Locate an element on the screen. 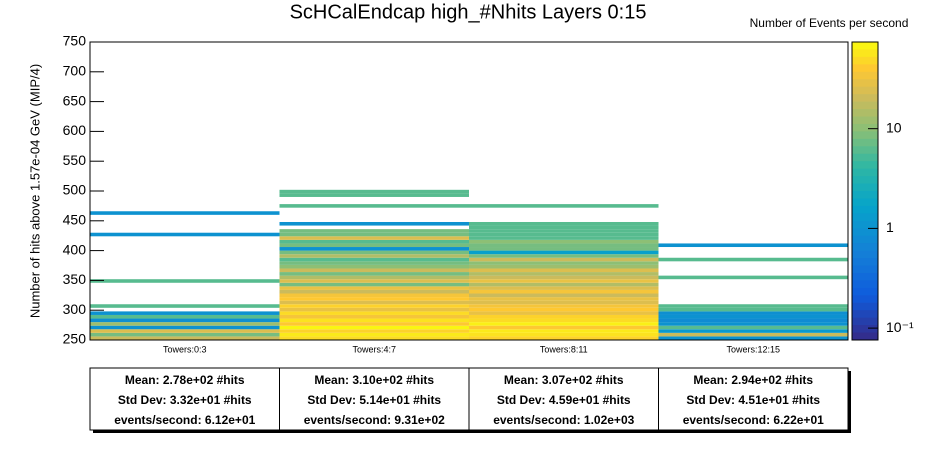 The width and height of the screenshot is (937, 454). stats-text: events/second: 6.22e+01 is located at coordinates (753, 420).